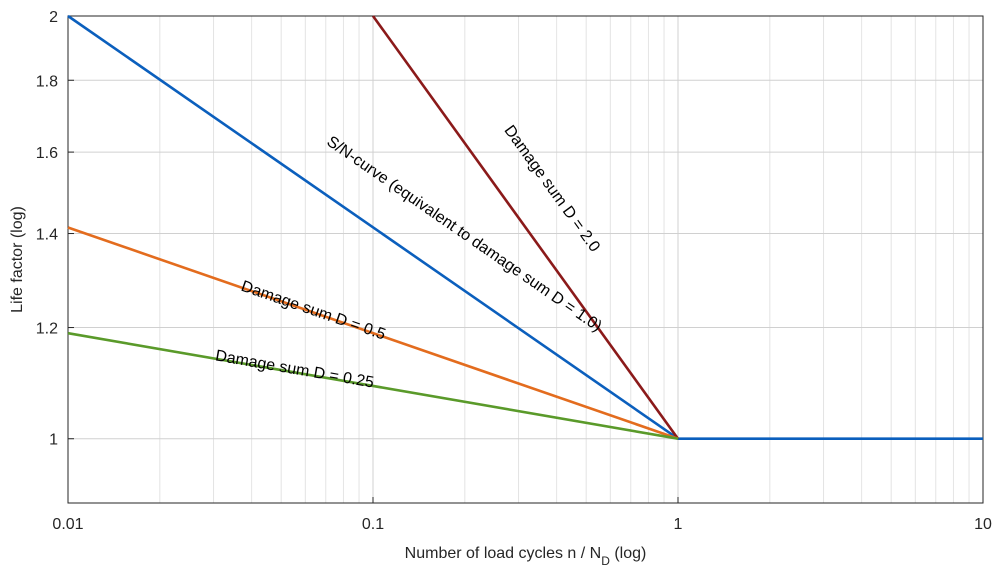 This screenshot has width=1000, height=572. I want to click on x-axis-label: Number of load cycles n / ND (log), so click(526, 556).